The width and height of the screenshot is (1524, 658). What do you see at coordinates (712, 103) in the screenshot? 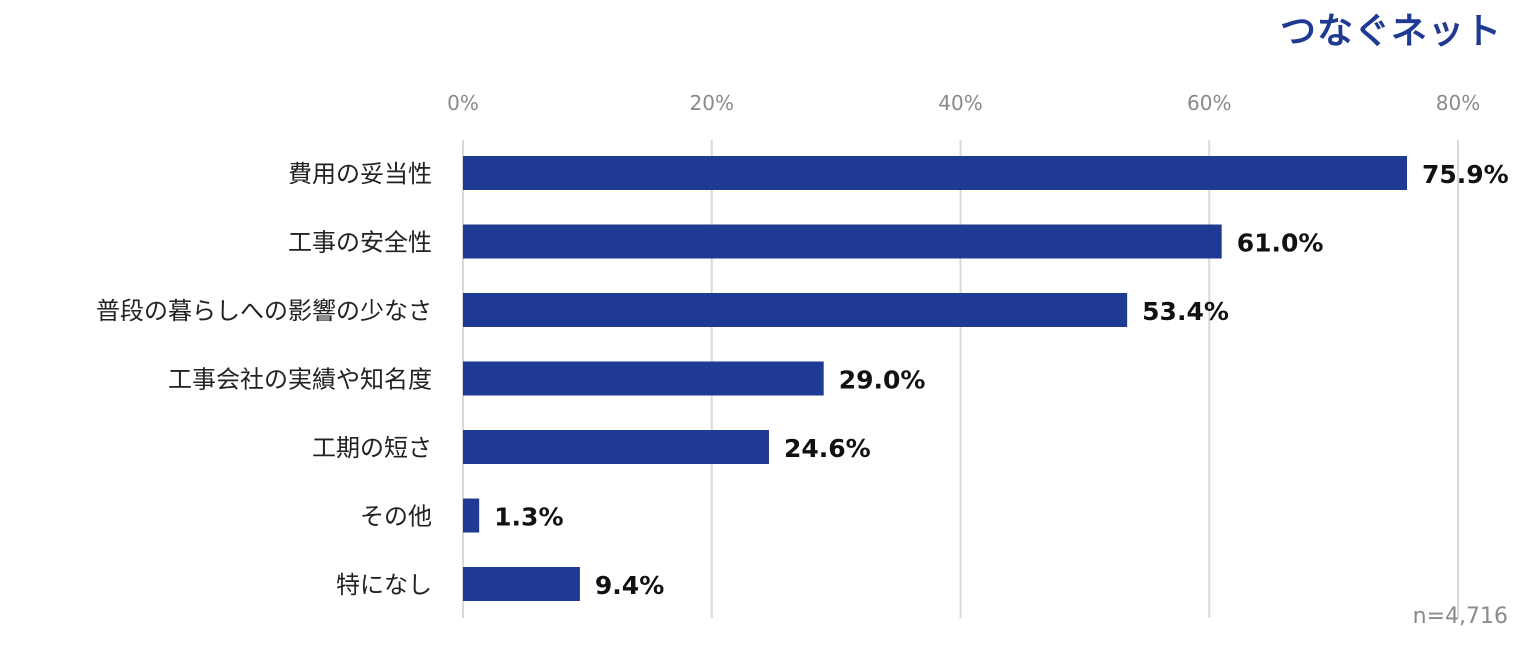
I see `x-tick-label: 20%` at bounding box center [712, 103].